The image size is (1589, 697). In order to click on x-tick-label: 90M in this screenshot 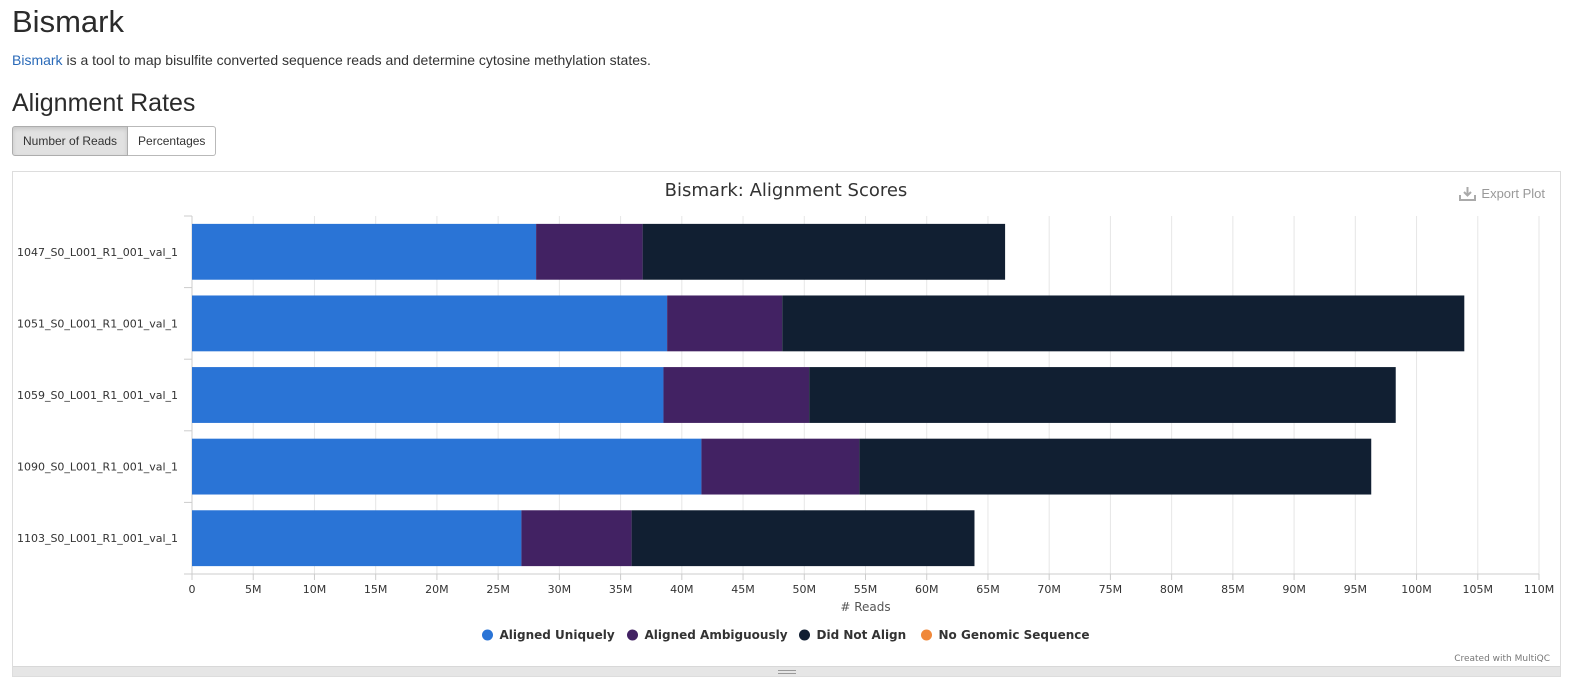, I will do `click(1294, 589)`.